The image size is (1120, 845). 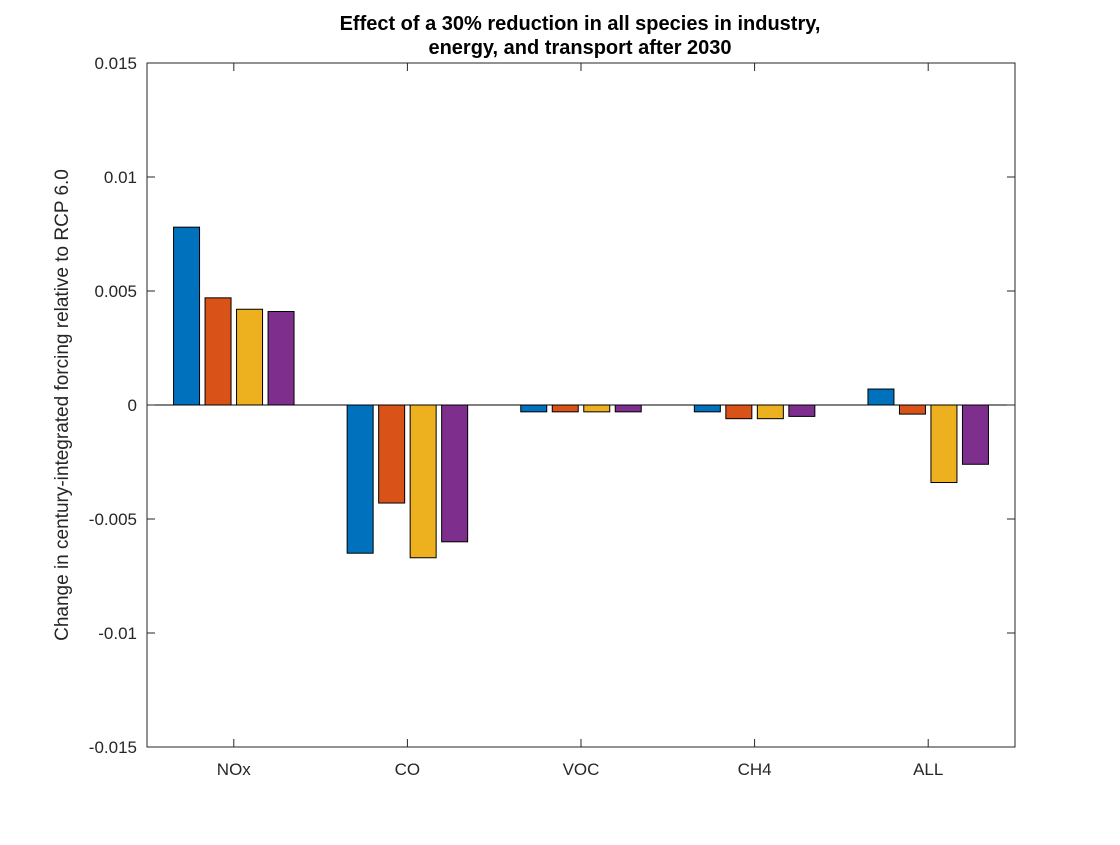 I want to click on x-tick-label-all: ALL, so click(x=928, y=769).